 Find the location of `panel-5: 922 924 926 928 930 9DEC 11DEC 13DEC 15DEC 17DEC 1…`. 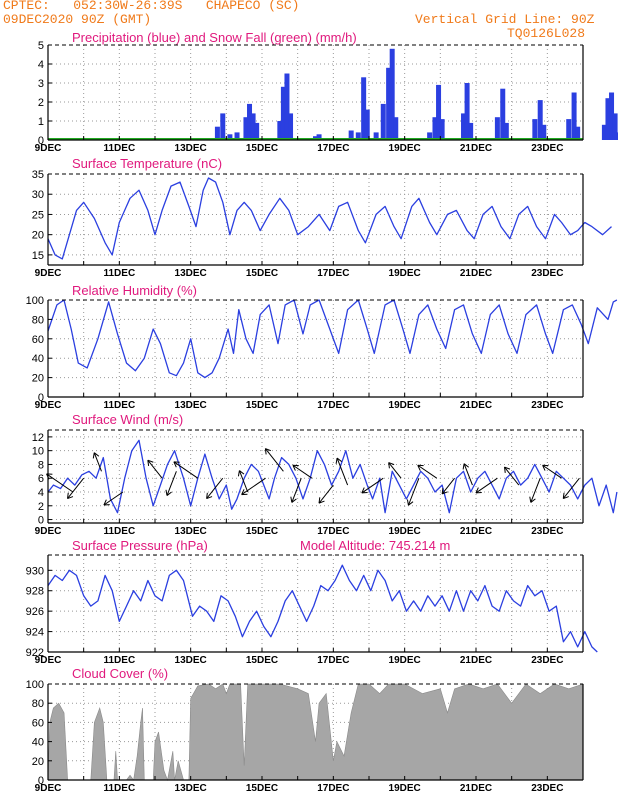

panel-5: 922 924 926 928 930 9DEC 11DEC 13DEC 15DEC 17DEC 1… is located at coordinates (312, 602).